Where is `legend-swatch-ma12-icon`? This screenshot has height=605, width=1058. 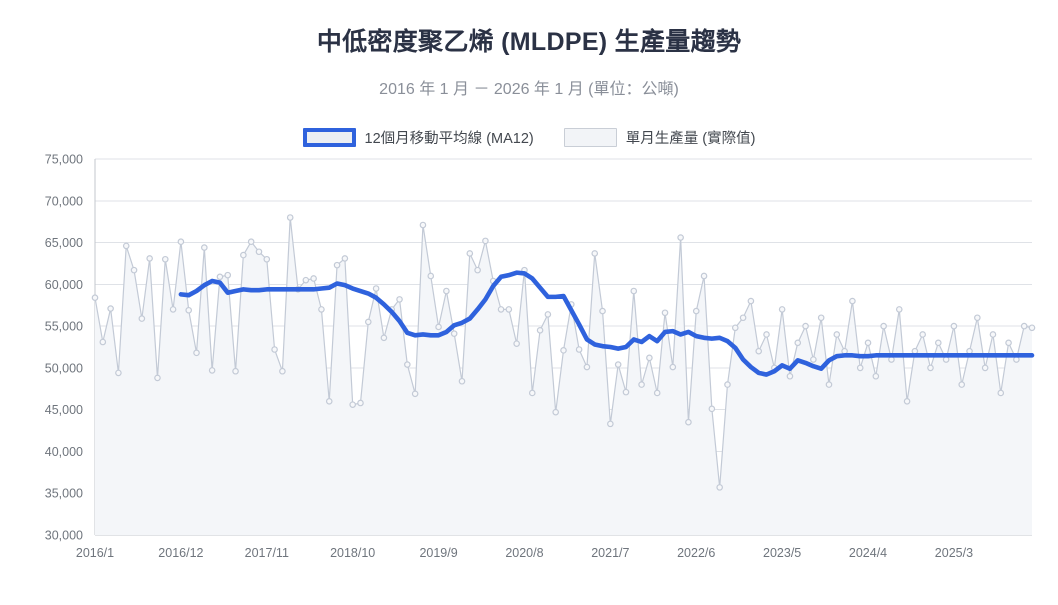 legend-swatch-ma12-icon is located at coordinates (329, 137).